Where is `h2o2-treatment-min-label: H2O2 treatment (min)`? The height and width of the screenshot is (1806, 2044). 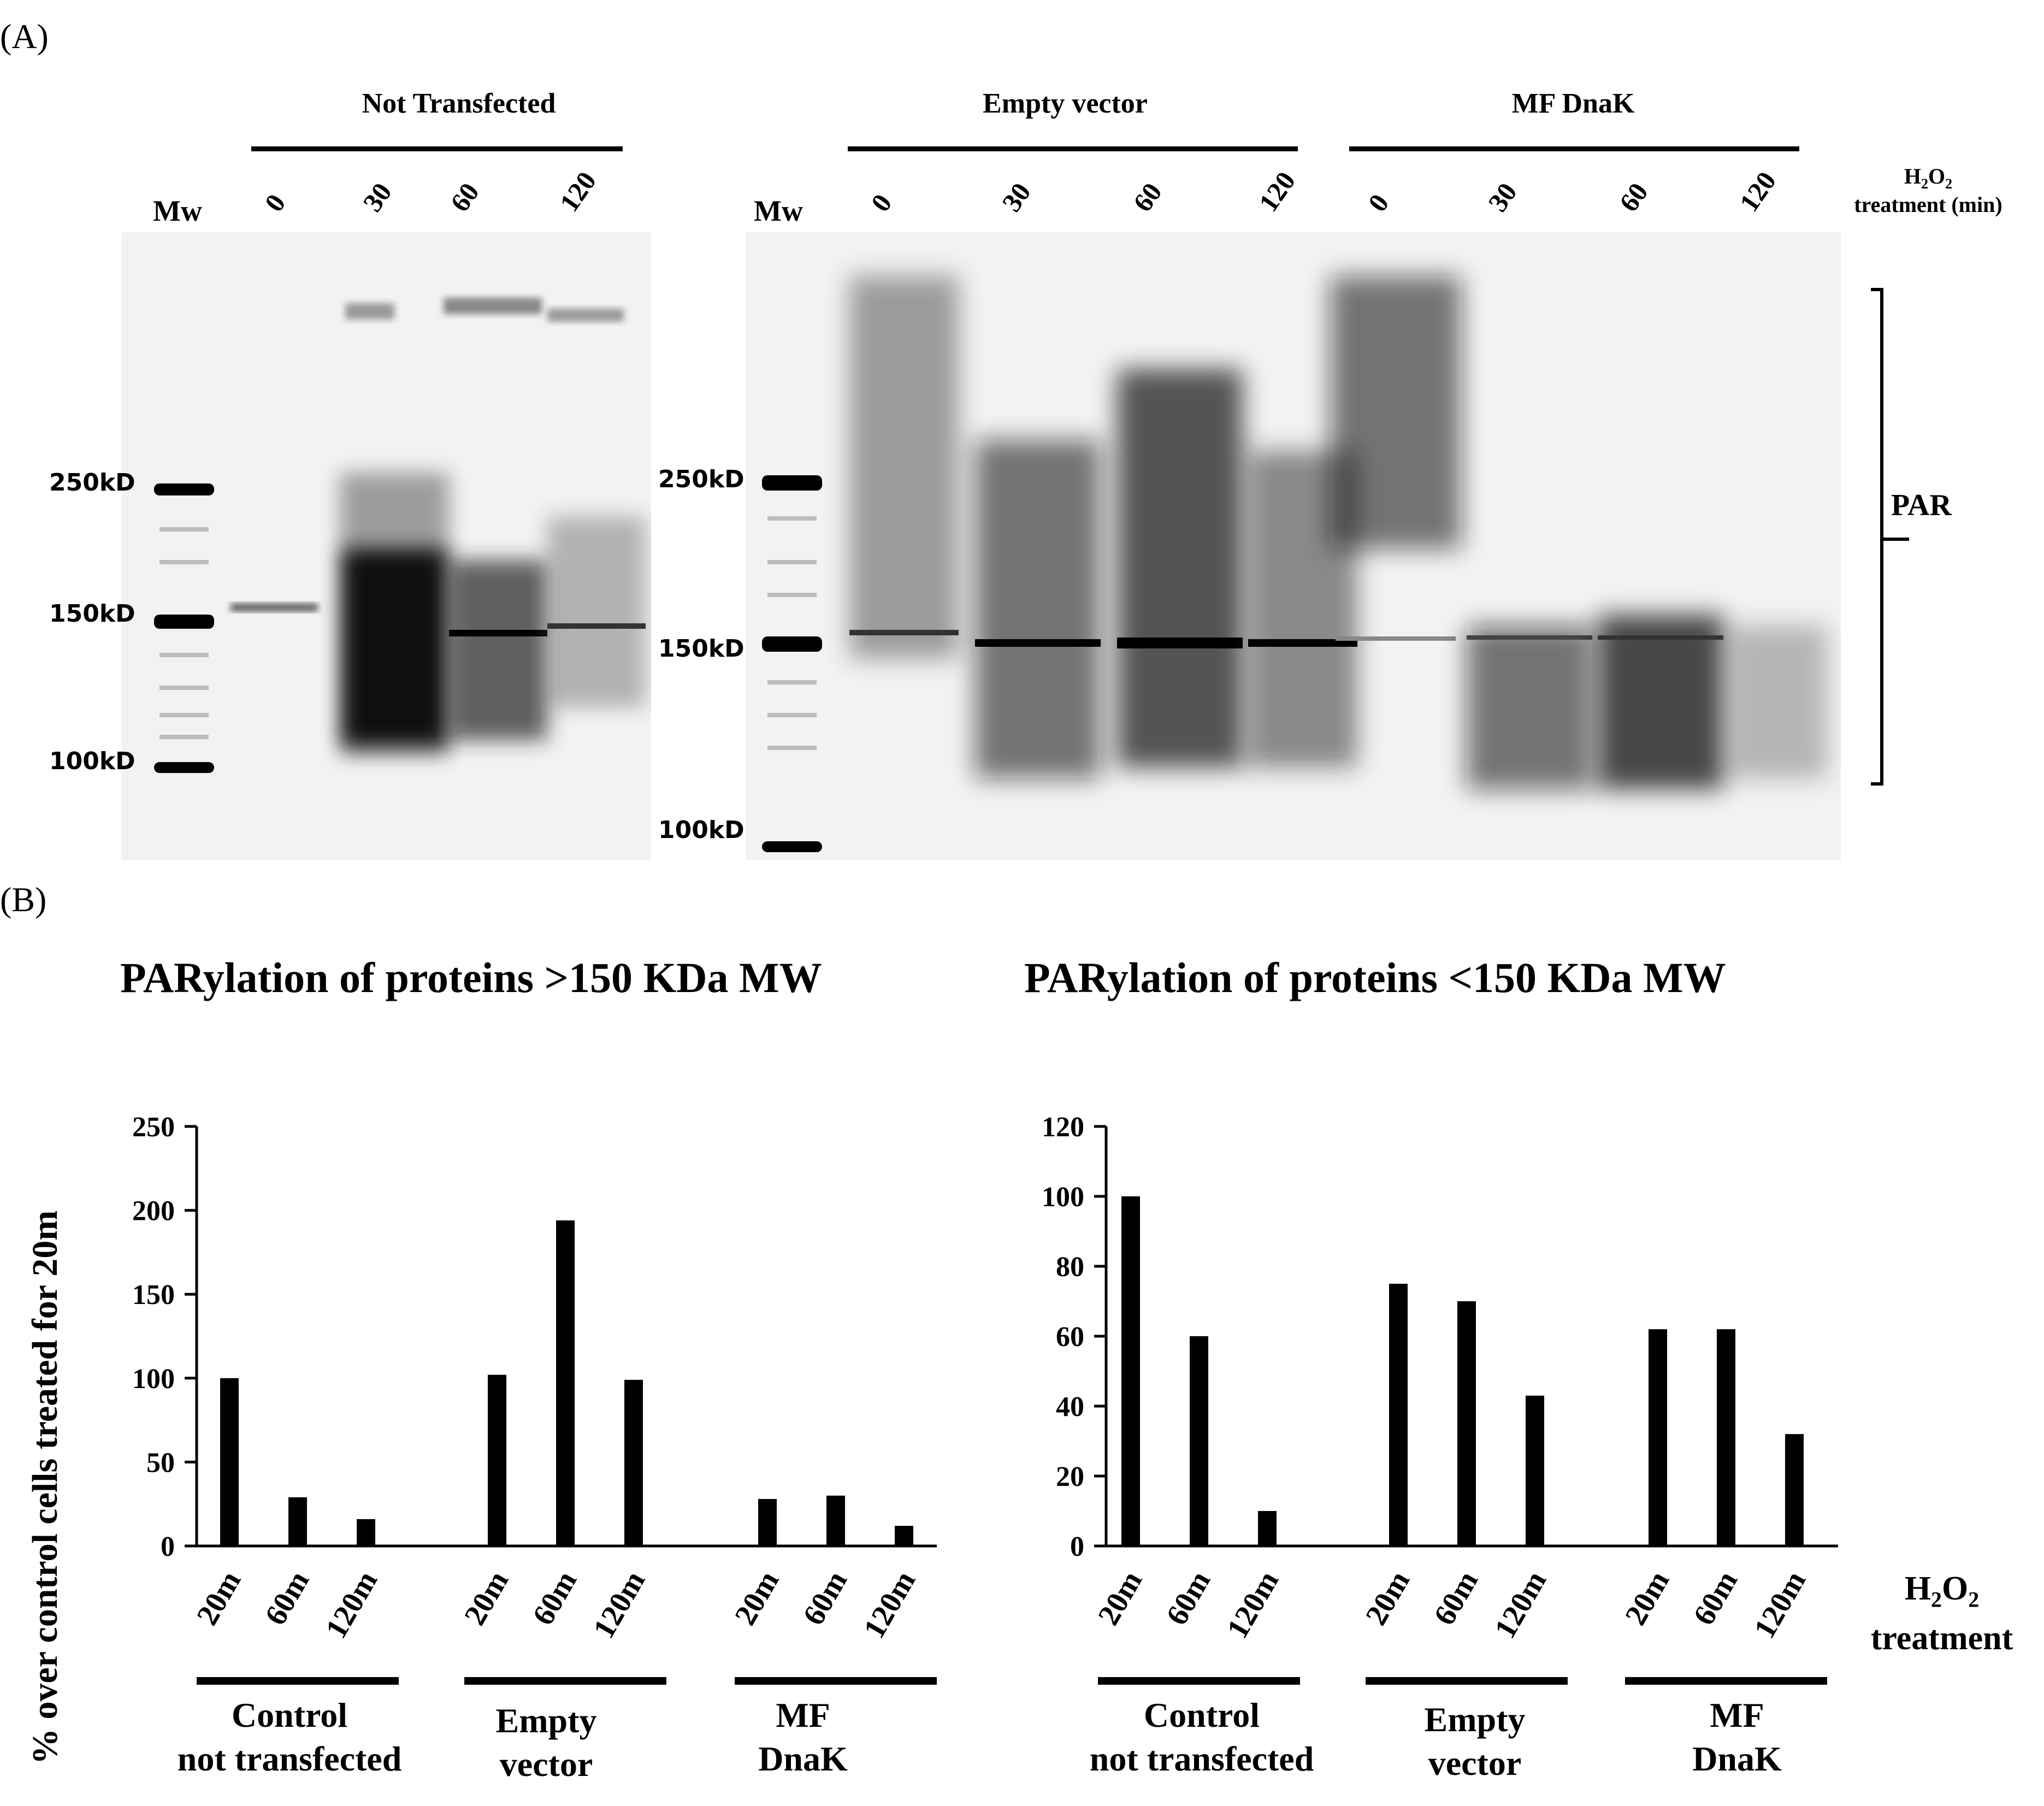
h2o2-treatment-min-label: H2O2 treatment (min) is located at coordinates (1928, 190).